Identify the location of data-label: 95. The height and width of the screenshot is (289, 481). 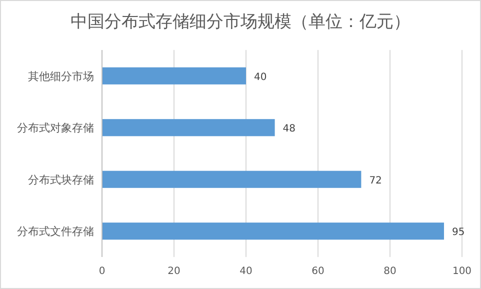
(458, 232).